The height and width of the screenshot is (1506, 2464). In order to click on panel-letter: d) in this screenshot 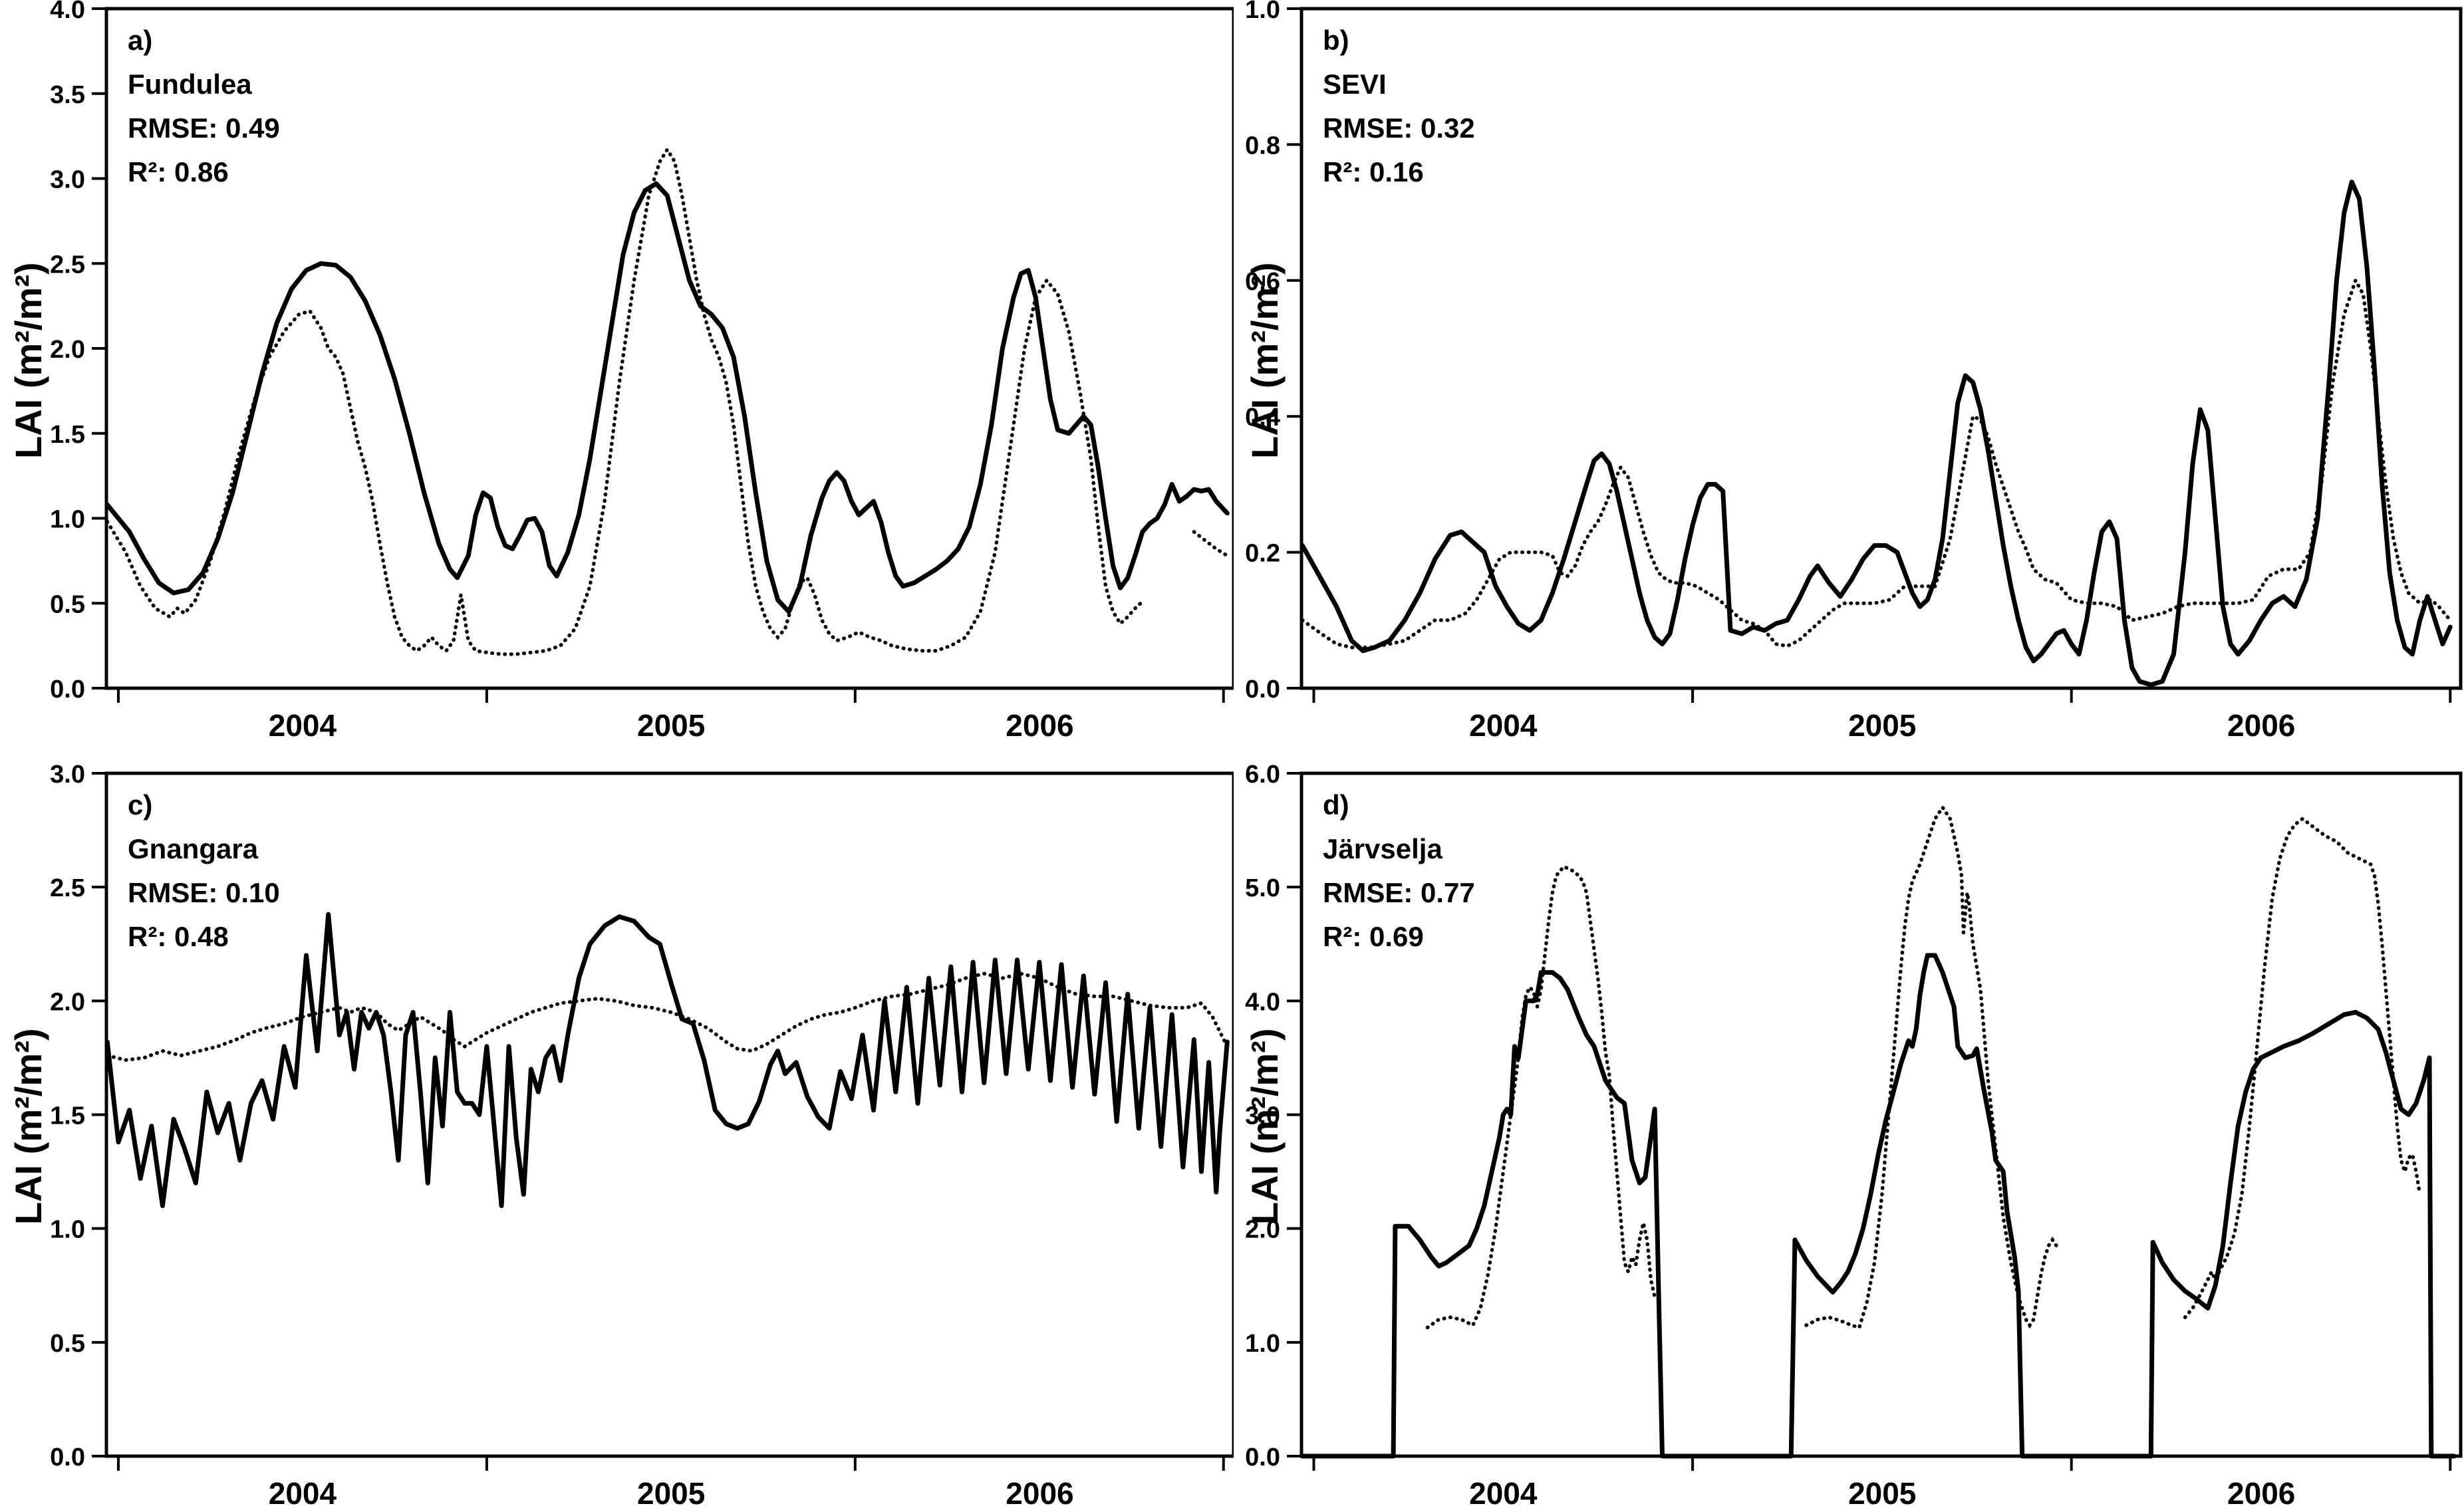, I will do `click(1336, 805)`.